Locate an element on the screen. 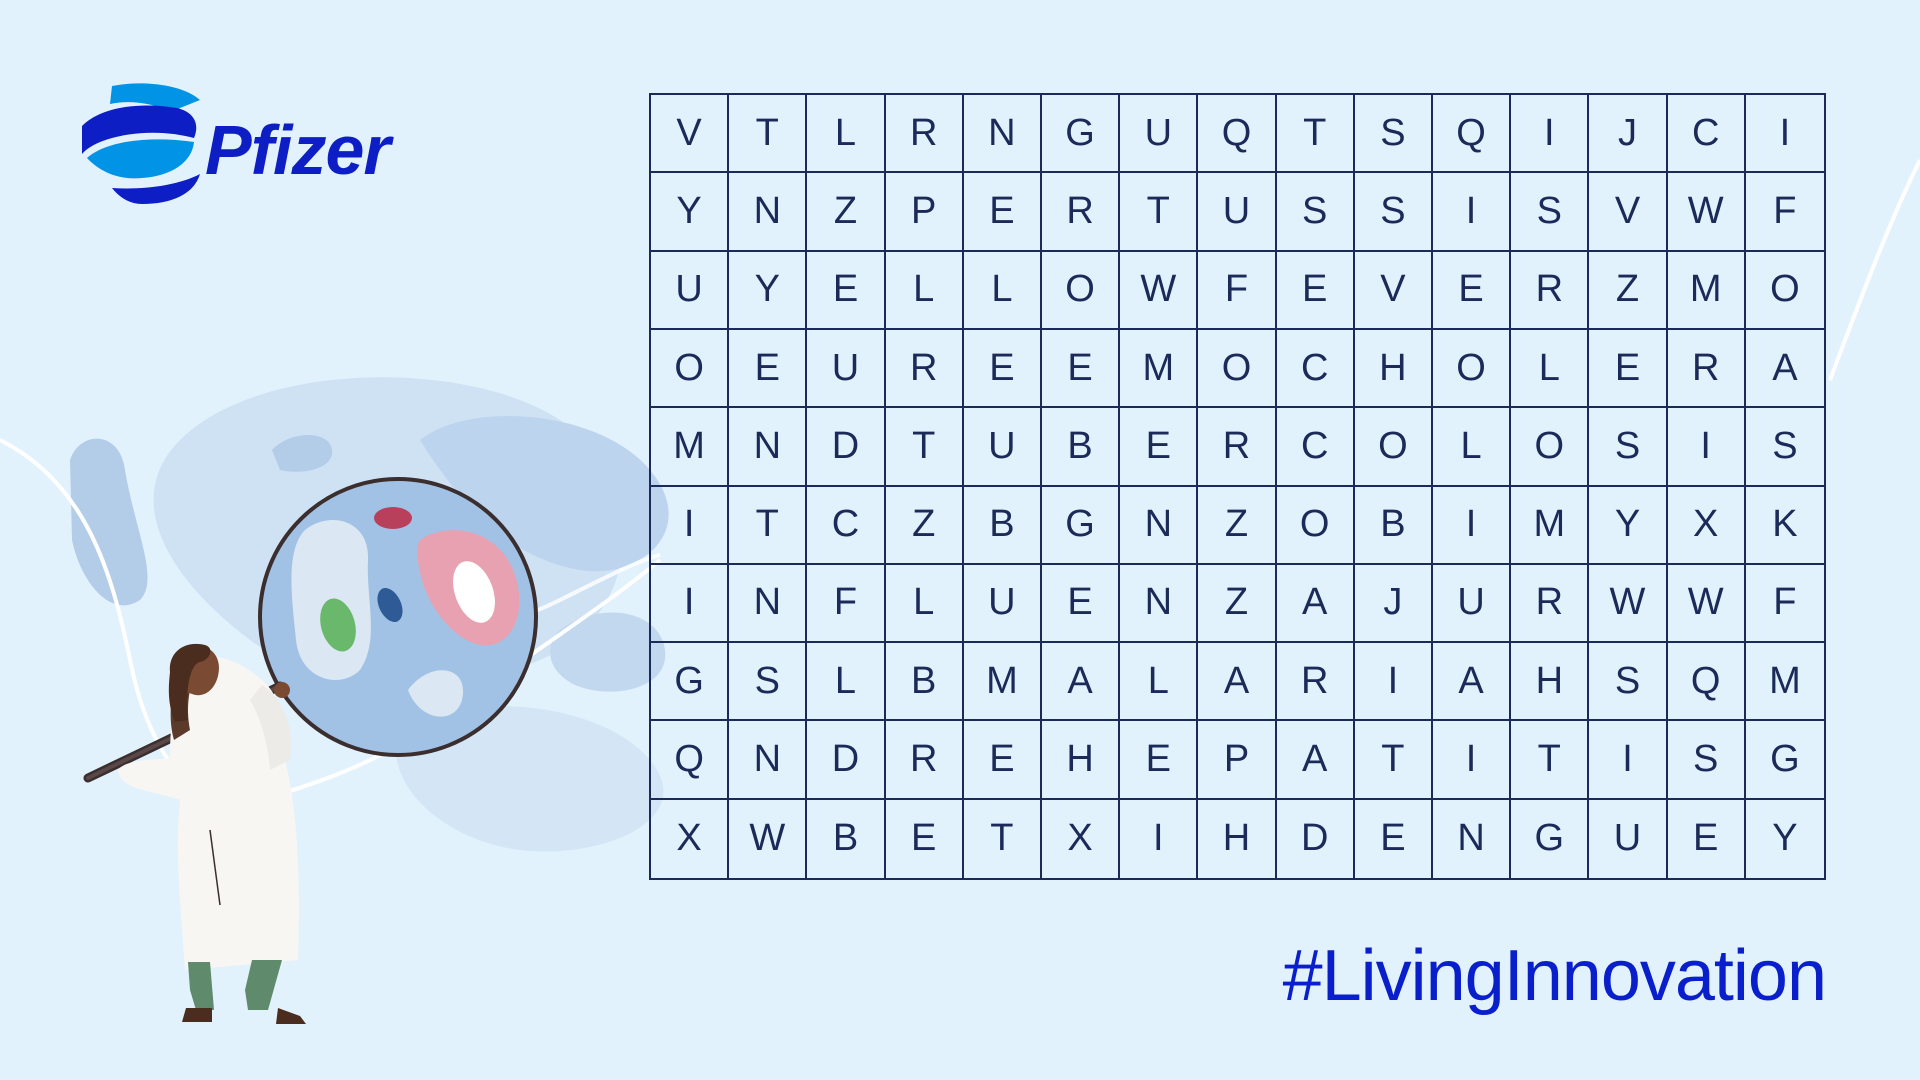 Image resolution: width=1920 pixels, height=1080 pixels. grid-cell: V is located at coordinates (1393, 290).